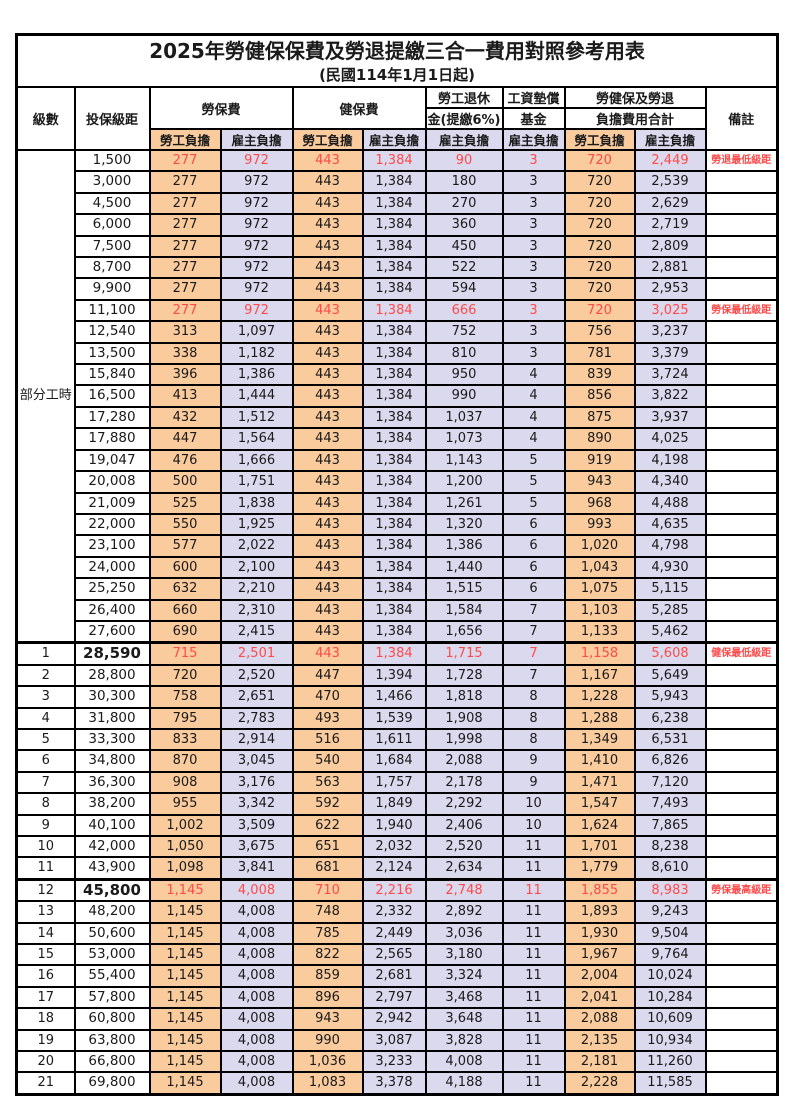  I want to click on cell-bracket: 22,000, so click(112, 524).